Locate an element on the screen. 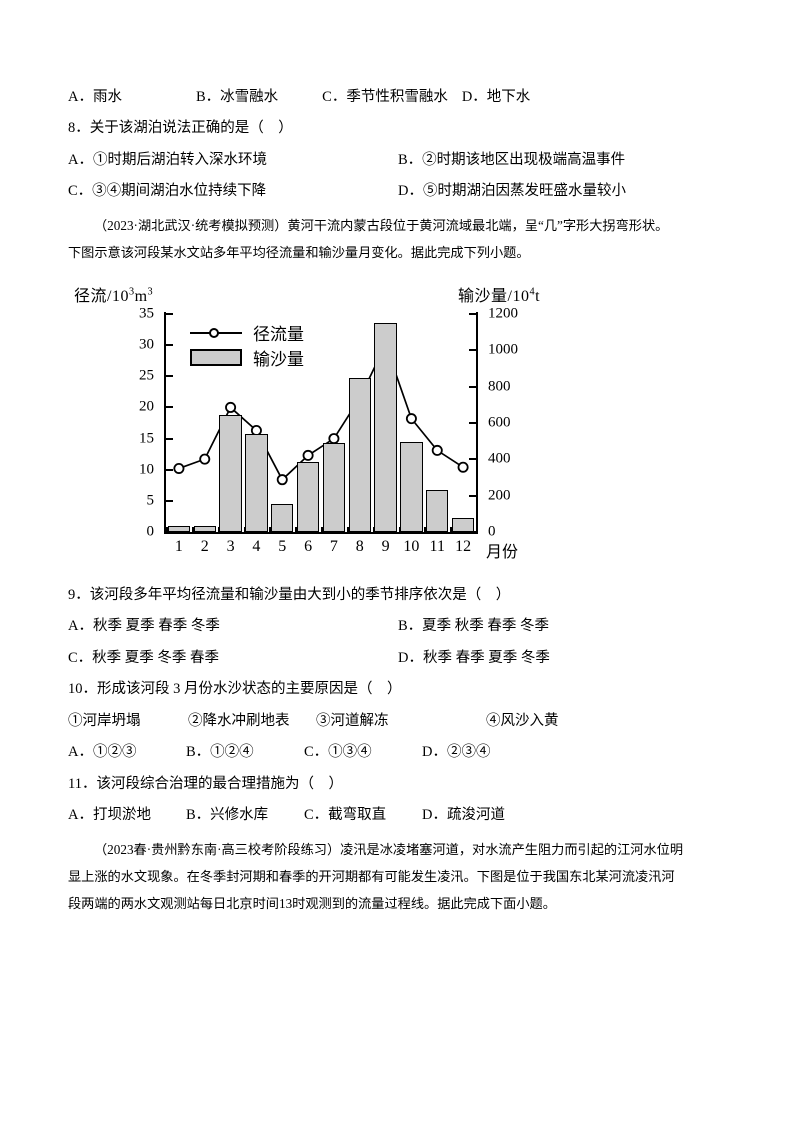  q10-option-a: A．①②③ is located at coordinates (102, 752).